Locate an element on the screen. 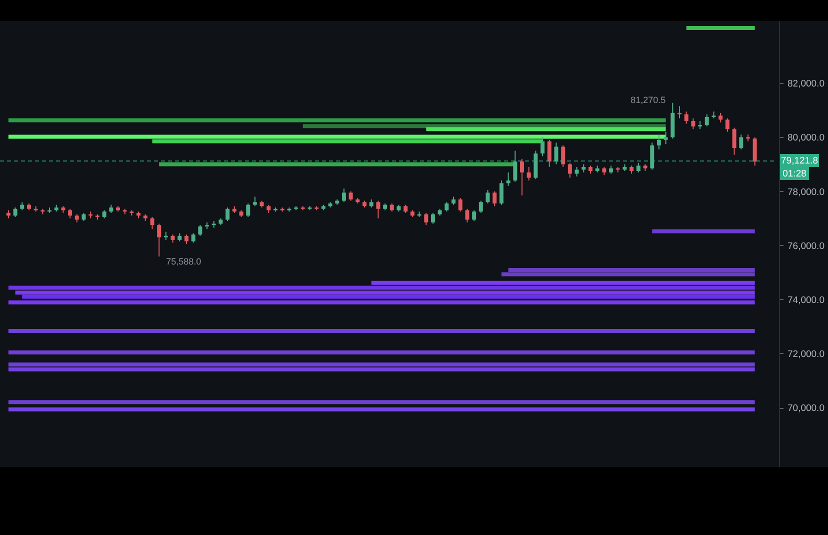  y-tick-label: 72,000.0 is located at coordinates (806, 354).